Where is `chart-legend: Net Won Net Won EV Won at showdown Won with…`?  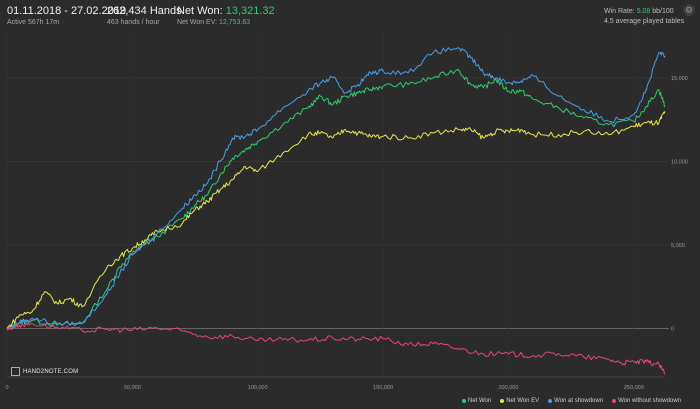
chart-legend: Net Won Net Won EV Won at showdown Won with… is located at coordinates (571, 401).